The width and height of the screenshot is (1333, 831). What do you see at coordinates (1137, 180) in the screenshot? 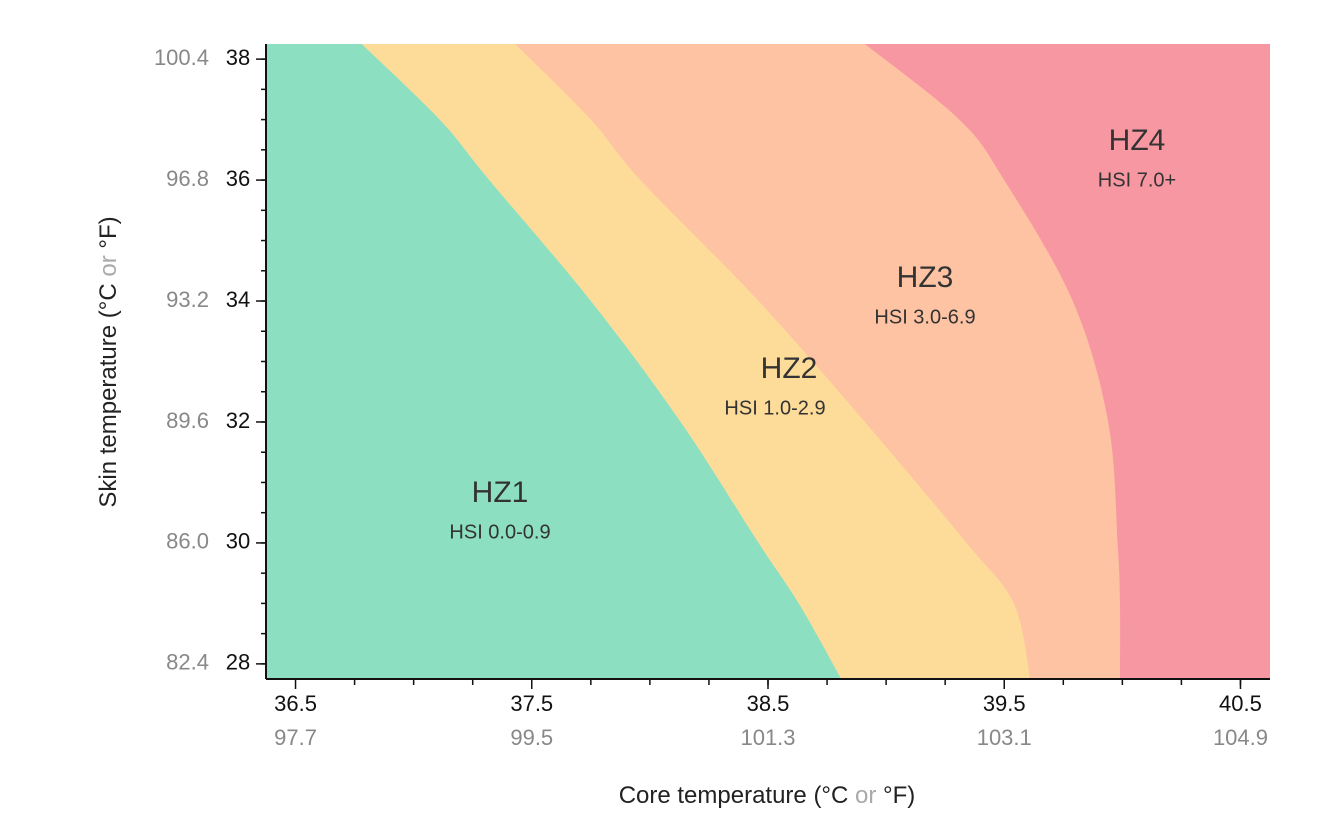
I see `zone-label: HSI 7.0+` at bounding box center [1137, 180].